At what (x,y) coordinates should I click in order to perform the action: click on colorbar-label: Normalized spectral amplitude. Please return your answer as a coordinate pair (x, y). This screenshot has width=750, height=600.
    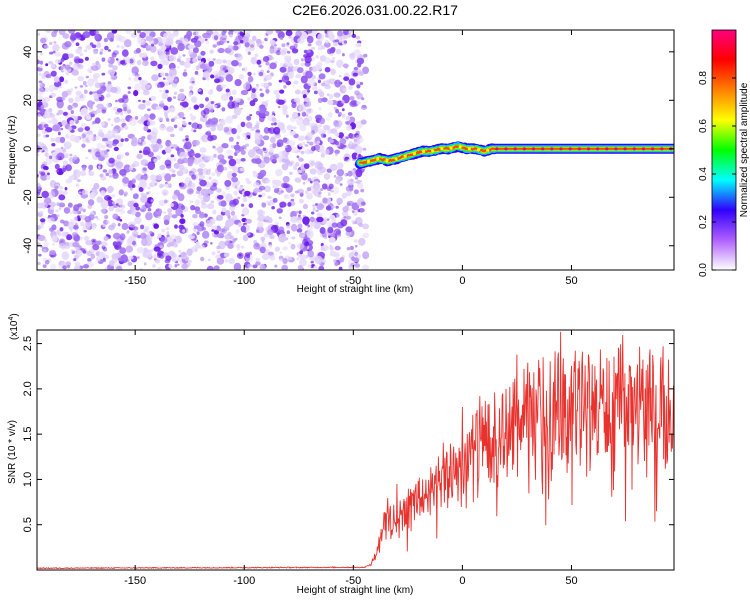
    Looking at the image, I should click on (744, 149).